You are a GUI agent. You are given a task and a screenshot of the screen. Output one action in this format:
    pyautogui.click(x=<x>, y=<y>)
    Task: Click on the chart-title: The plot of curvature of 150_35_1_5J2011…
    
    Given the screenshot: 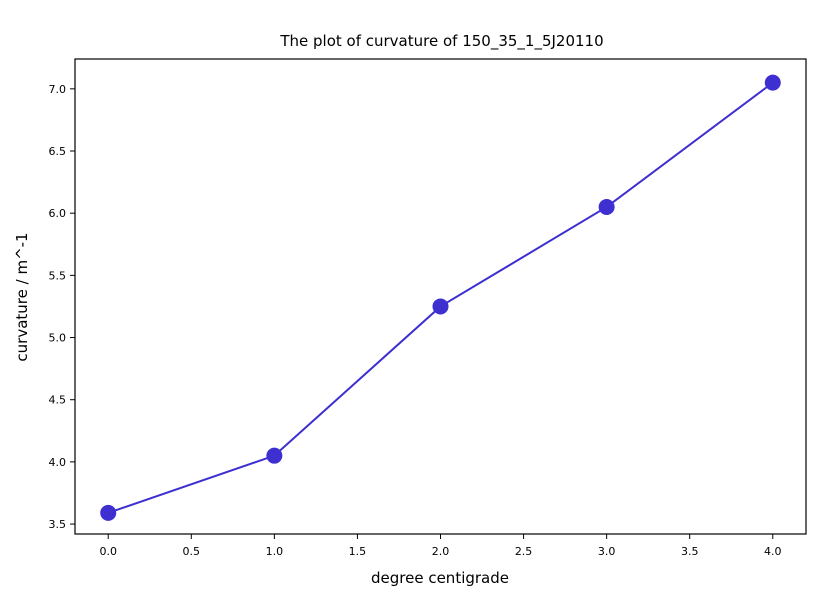 What is the action you would take?
    pyautogui.click(x=441, y=41)
    